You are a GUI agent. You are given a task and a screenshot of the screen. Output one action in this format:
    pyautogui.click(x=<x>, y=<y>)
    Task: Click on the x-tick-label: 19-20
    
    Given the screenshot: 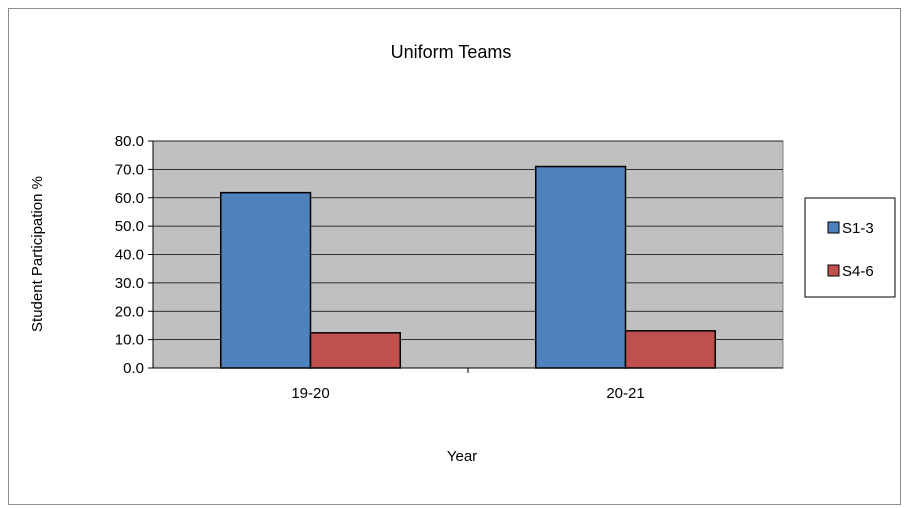 What is the action you would take?
    pyautogui.click(x=310, y=393)
    